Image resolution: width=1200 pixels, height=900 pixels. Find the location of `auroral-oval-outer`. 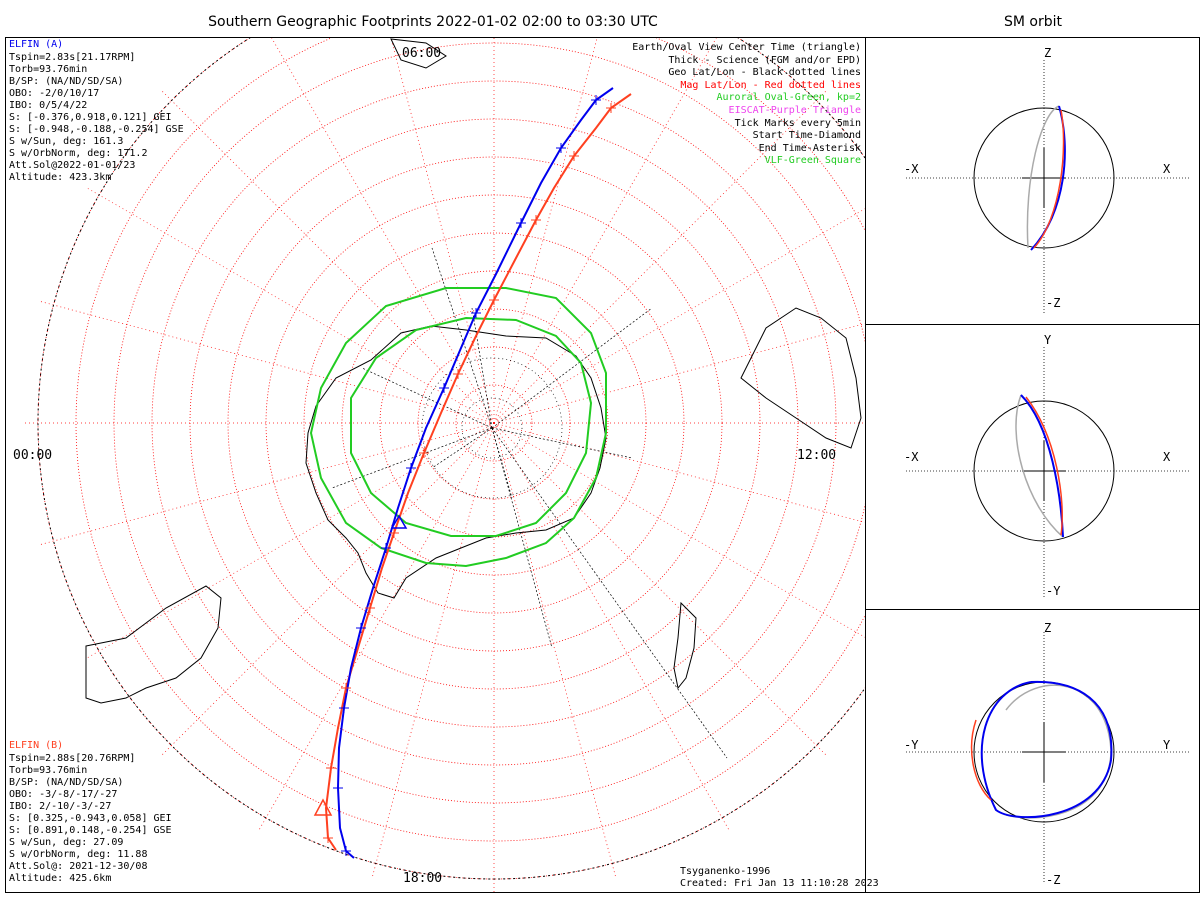

auroral-oval-outer is located at coordinates (458, 427).